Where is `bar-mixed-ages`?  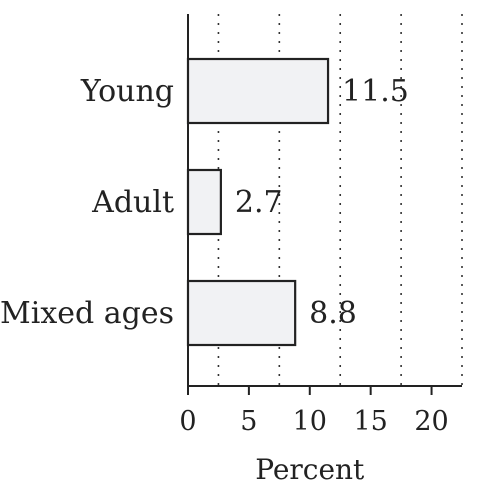
bar-mixed-ages is located at coordinates (241, 313).